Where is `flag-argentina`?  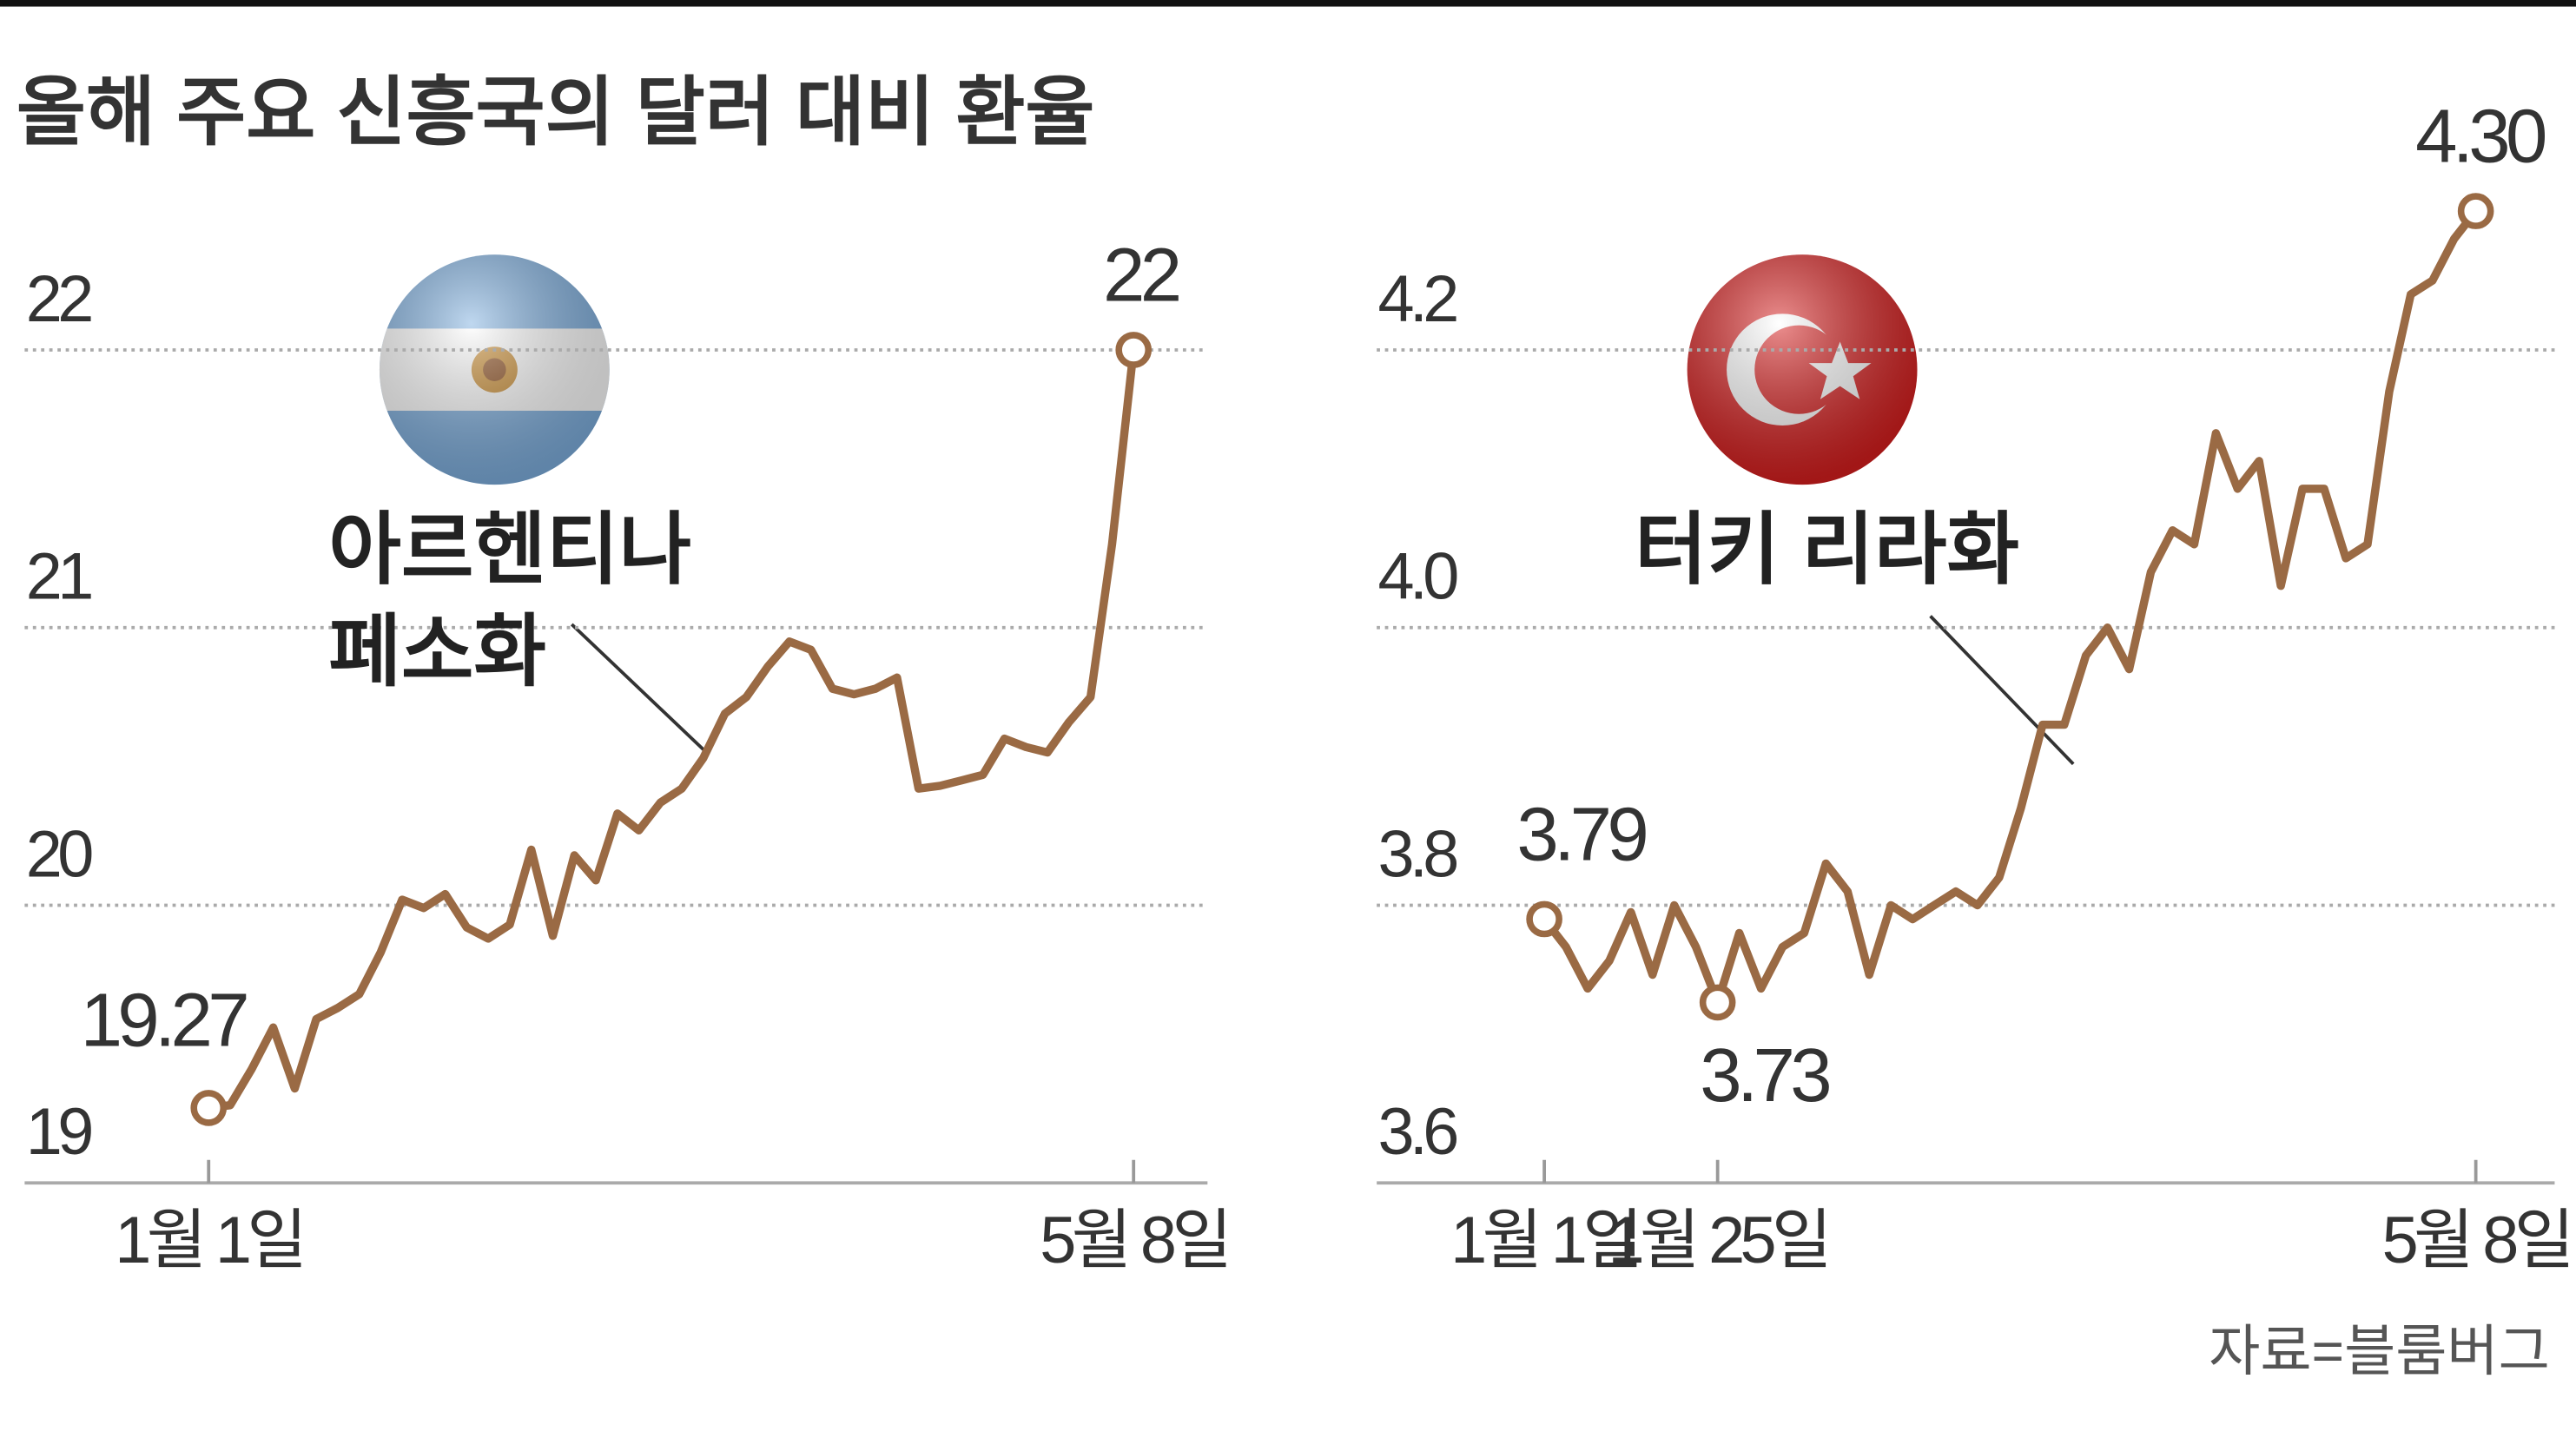
flag-argentina is located at coordinates (495, 369).